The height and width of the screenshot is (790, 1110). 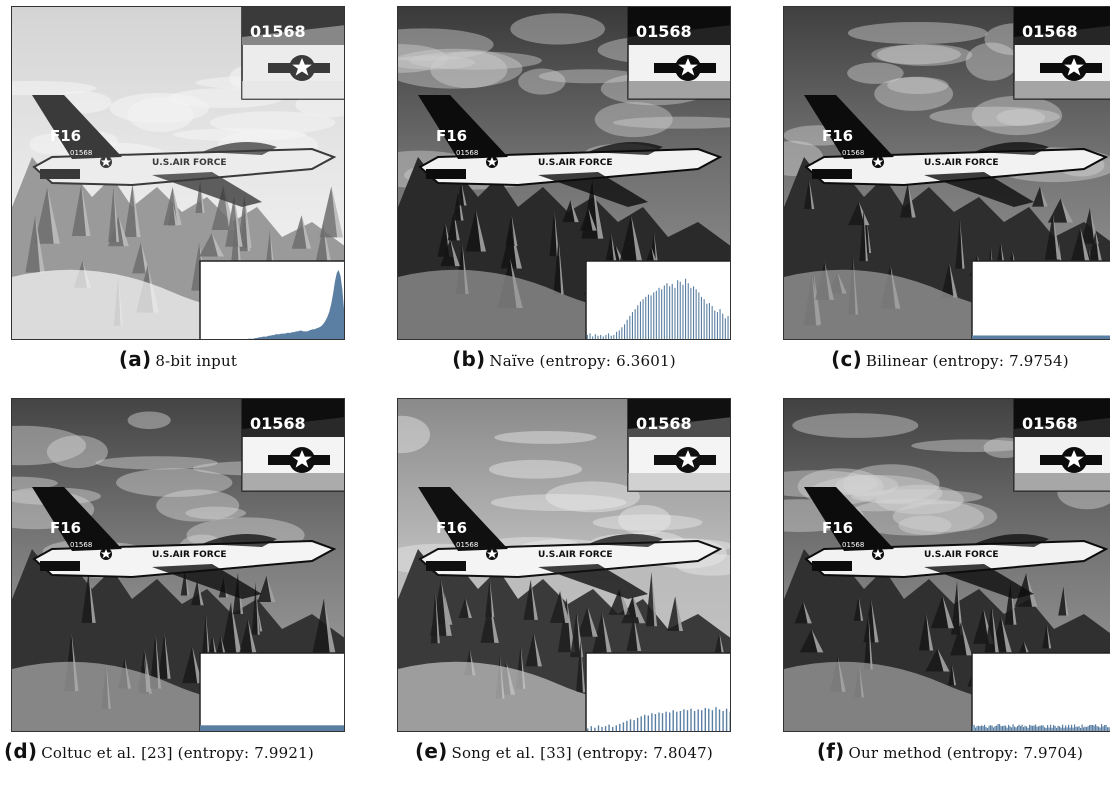 I want to click on image-panel-d: F16 01568 U.S.AIR FORCE 01568, so click(x=178, y=565).